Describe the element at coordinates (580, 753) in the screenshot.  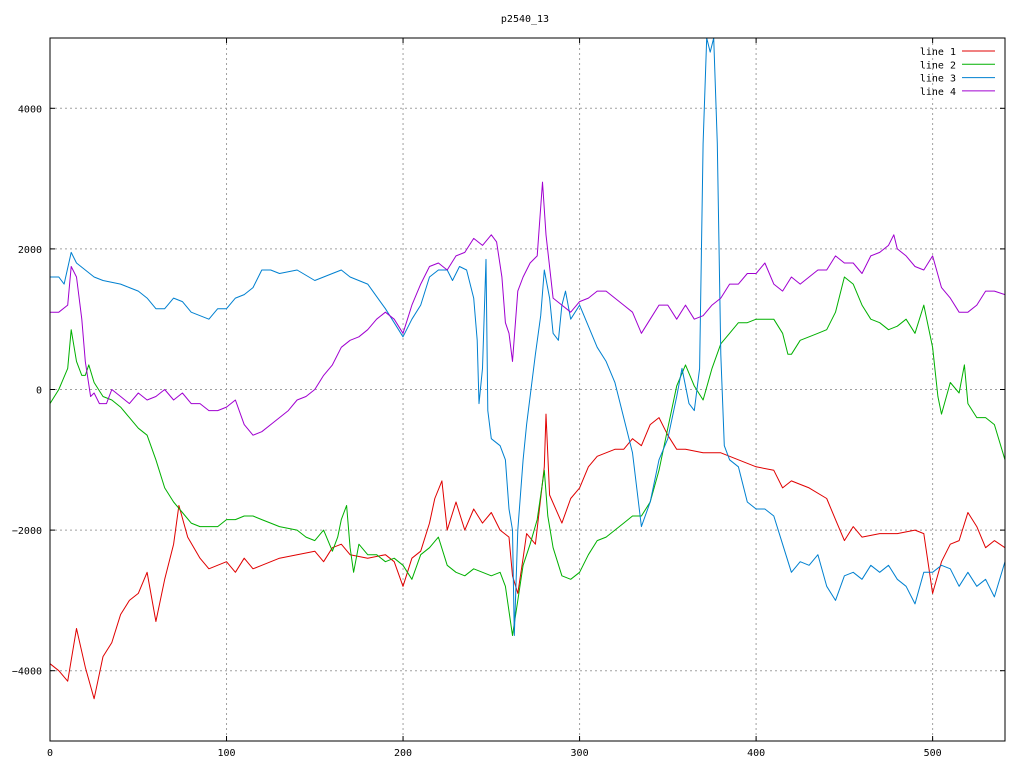
I see `x-tick-label: 300` at that location.